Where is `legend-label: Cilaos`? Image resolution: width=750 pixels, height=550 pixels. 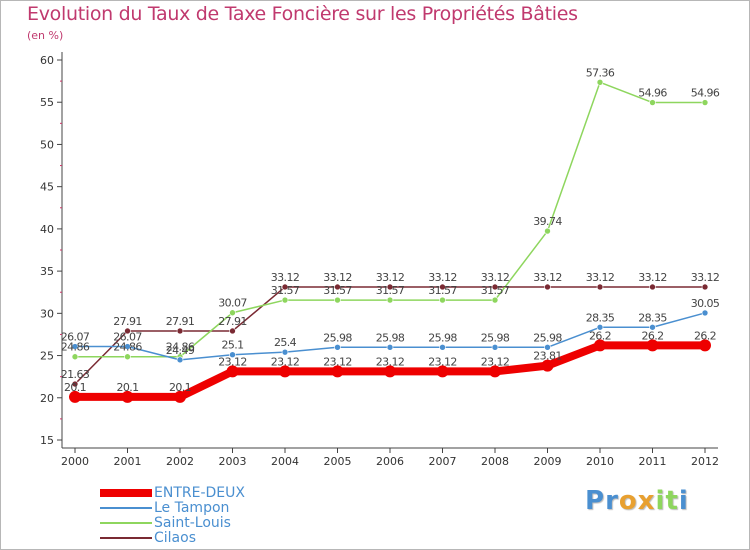
legend-label: Cilaos is located at coordinates (175, 538).